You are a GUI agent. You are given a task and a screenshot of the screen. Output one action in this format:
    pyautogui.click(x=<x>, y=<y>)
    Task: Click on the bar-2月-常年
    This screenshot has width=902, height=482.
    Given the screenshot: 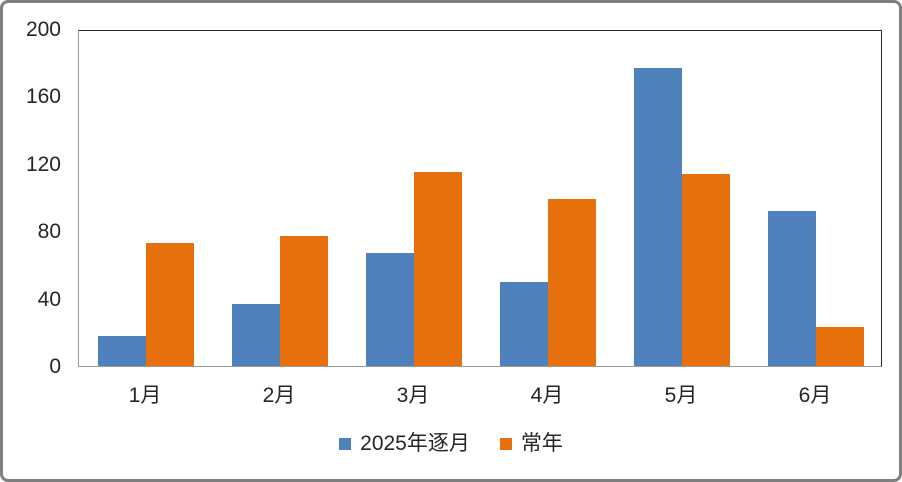 What is the action you would take?
    pyautogui.click(x=304, y=301)
    